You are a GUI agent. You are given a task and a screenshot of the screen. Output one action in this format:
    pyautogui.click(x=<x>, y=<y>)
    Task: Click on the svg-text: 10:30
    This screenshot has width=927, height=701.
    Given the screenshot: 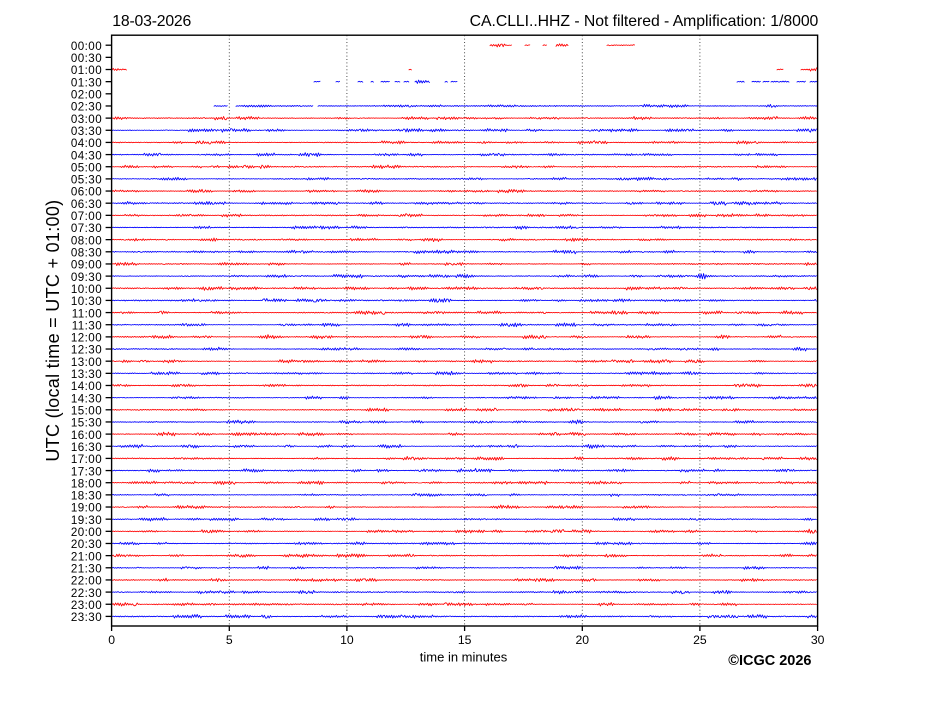 What is the action you would take?
    pyautogui.click(x=86, y=301)
    